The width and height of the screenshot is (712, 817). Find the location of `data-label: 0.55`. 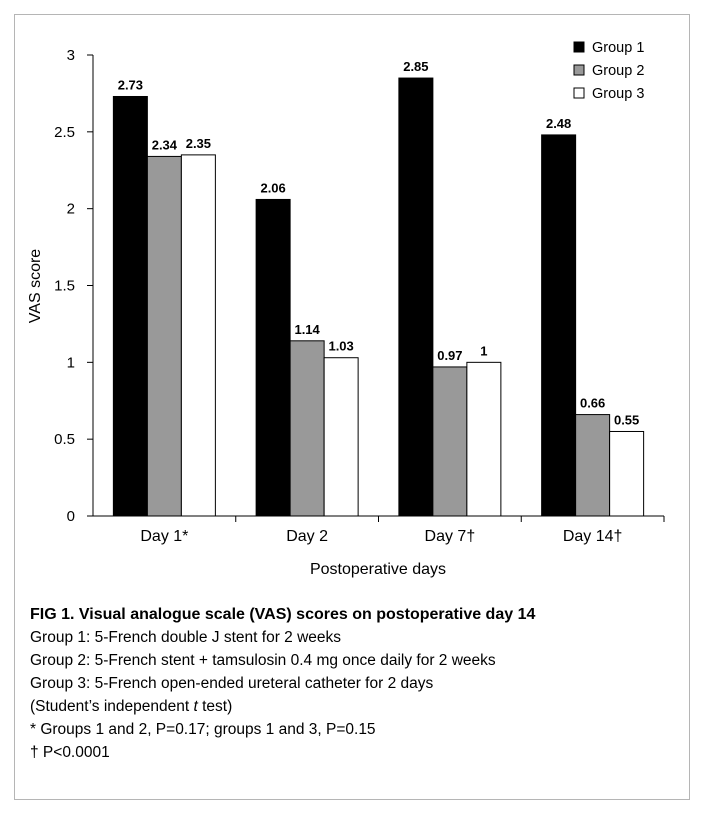

data-label: 0.55 is located at coordinates (626, 419).